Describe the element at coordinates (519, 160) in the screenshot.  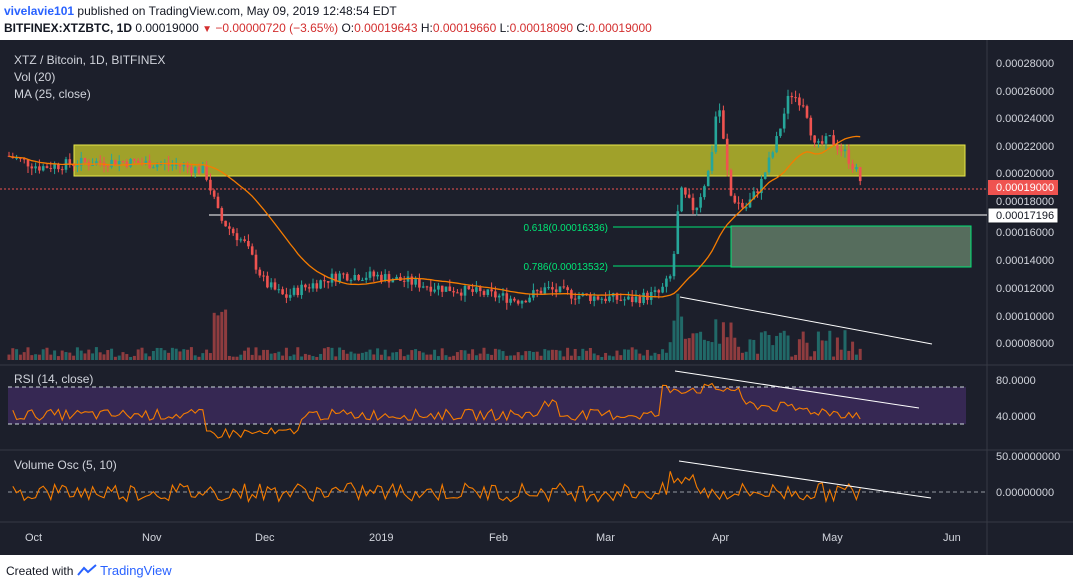
I see `resistance-zone` at that location.